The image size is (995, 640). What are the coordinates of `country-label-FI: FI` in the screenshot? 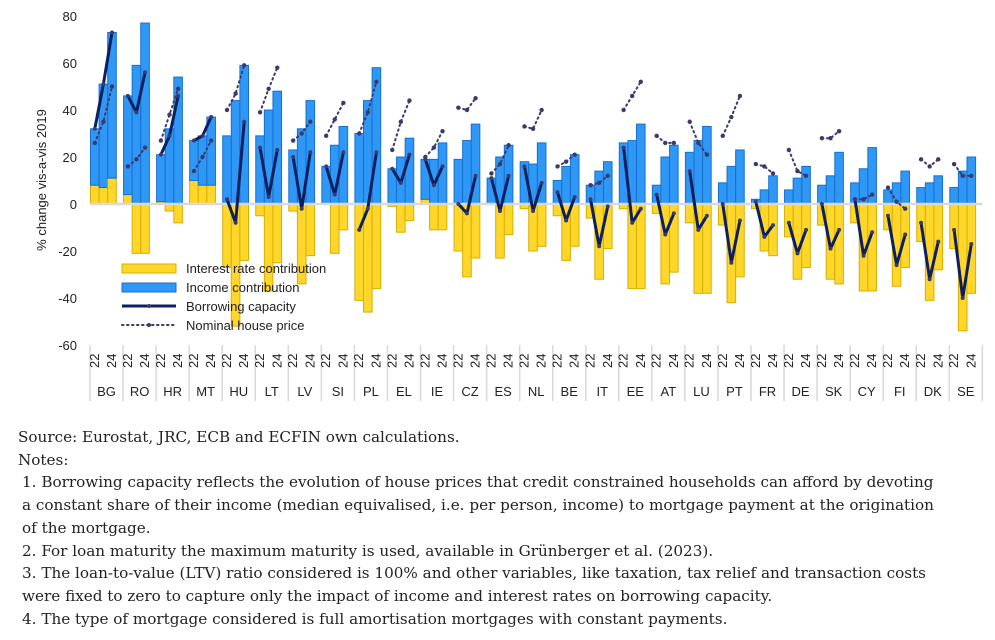 It's located at (900, 391).